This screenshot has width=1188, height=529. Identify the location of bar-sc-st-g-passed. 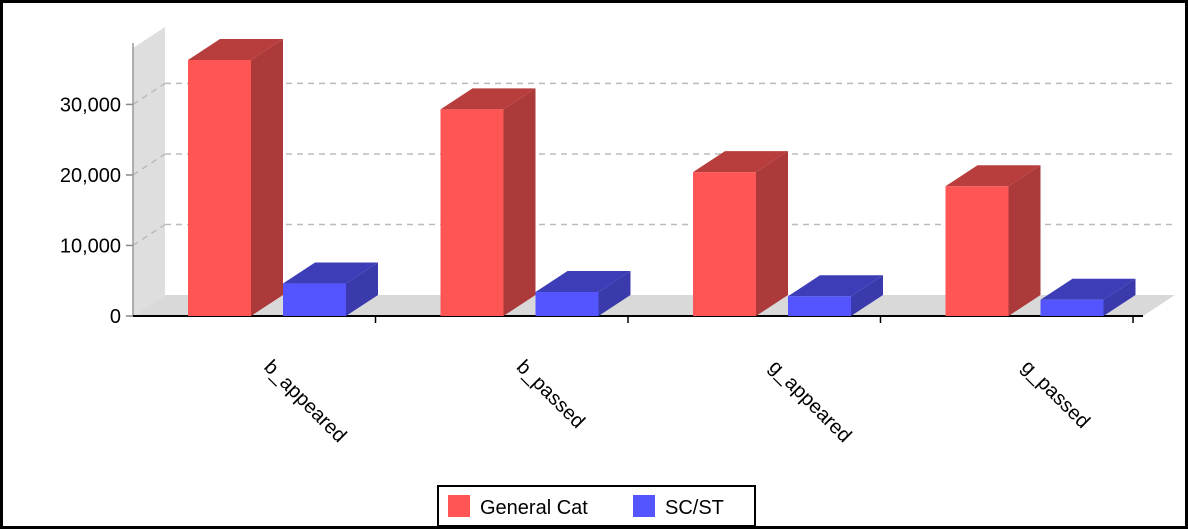
(1072, 307).